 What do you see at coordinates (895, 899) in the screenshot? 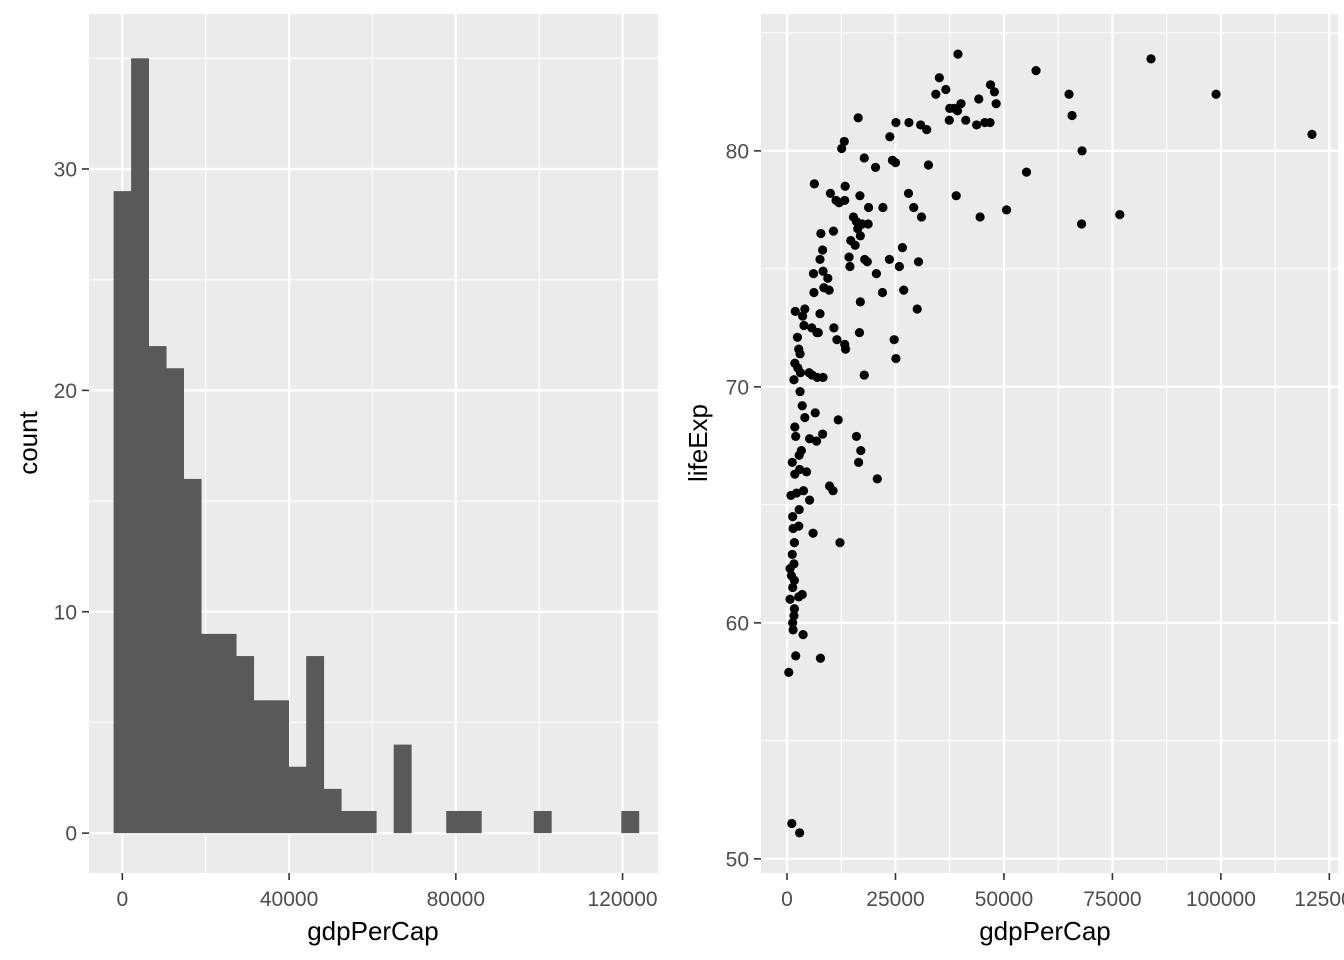
I see `scat-x-tick-label: 25000` at bounding box center [895, 899].